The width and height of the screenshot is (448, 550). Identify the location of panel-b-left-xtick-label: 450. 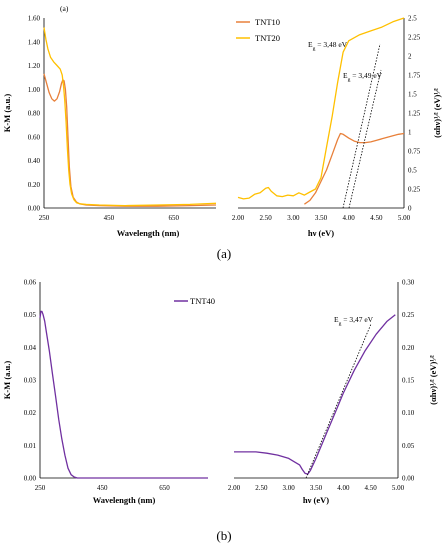
(102, 488).